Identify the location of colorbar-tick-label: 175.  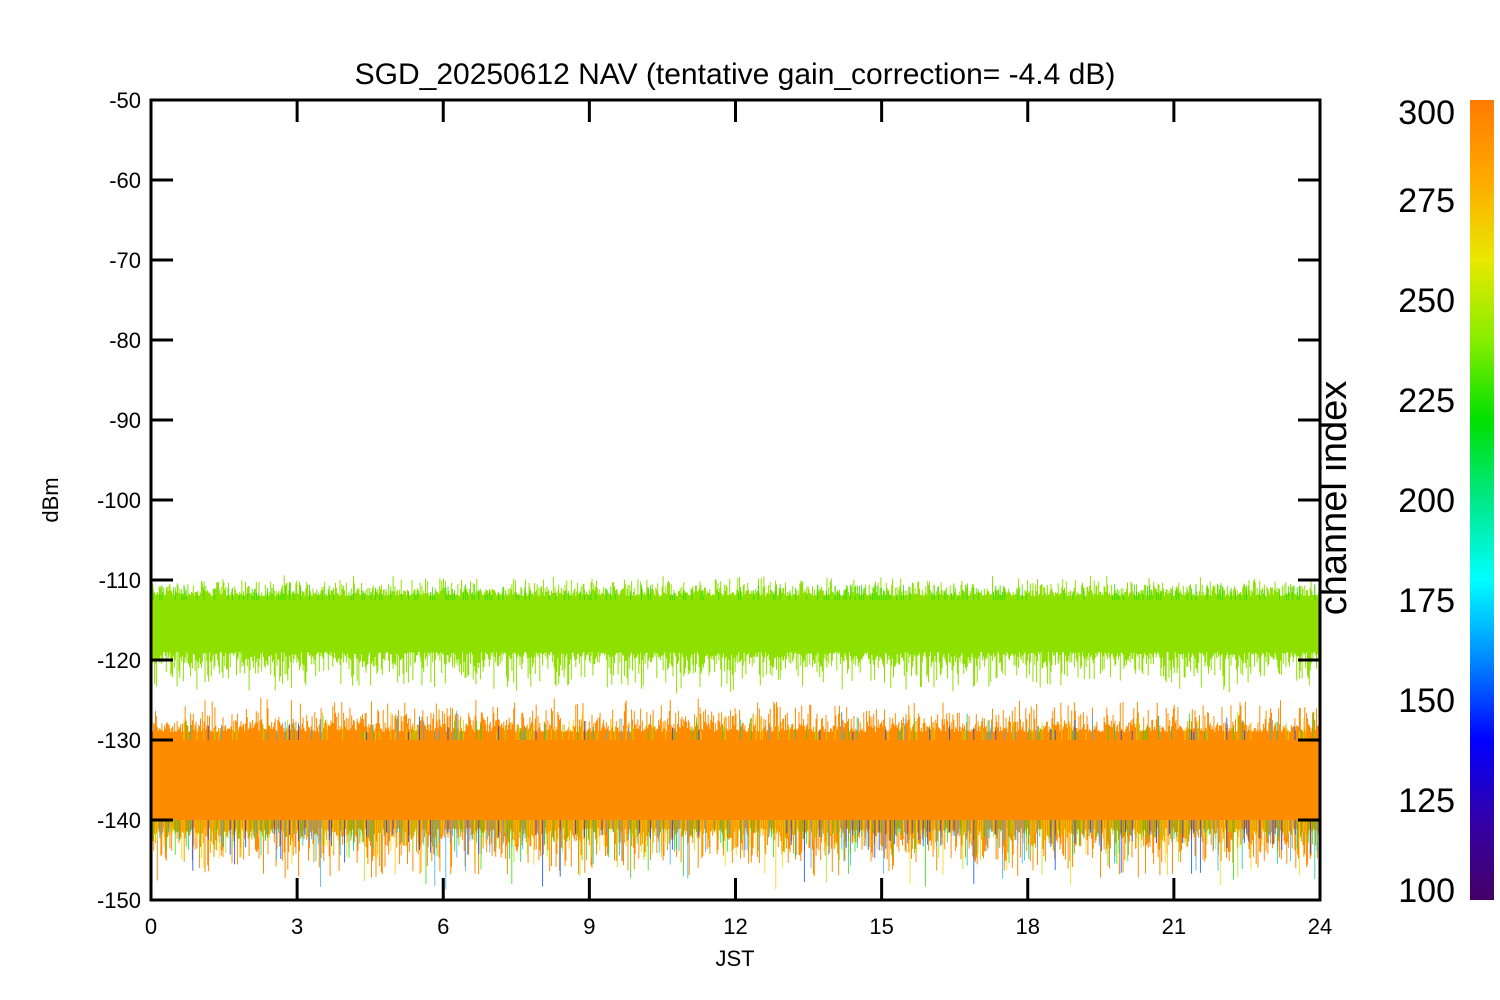
(1426, 601).